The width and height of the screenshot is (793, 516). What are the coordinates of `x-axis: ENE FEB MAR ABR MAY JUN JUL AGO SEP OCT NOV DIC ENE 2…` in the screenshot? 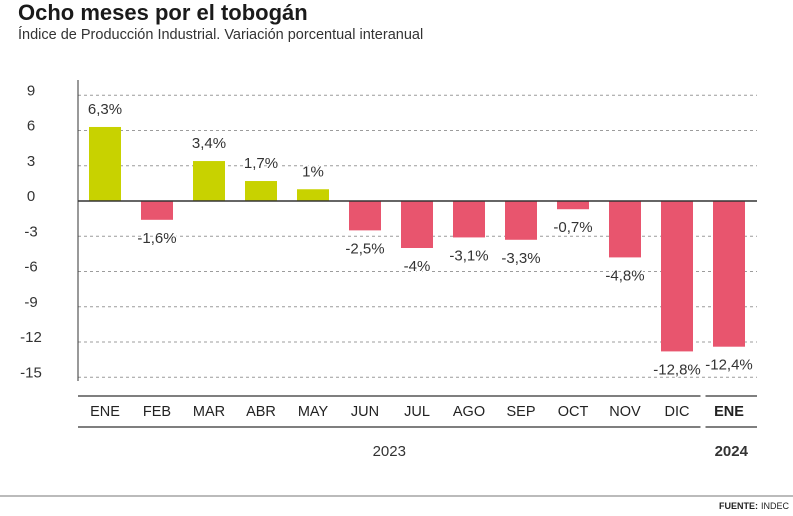 It's located at (417, 427).